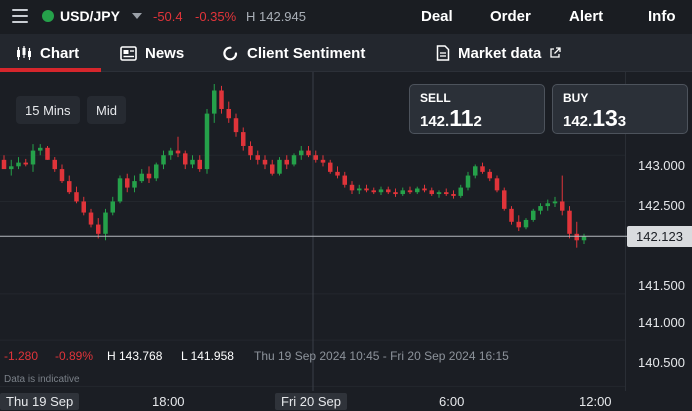  What do you see at coordinates (452, 401) in the screenshot?
I see `x-tick-label: 6:00` at bounding box center [452, 401].